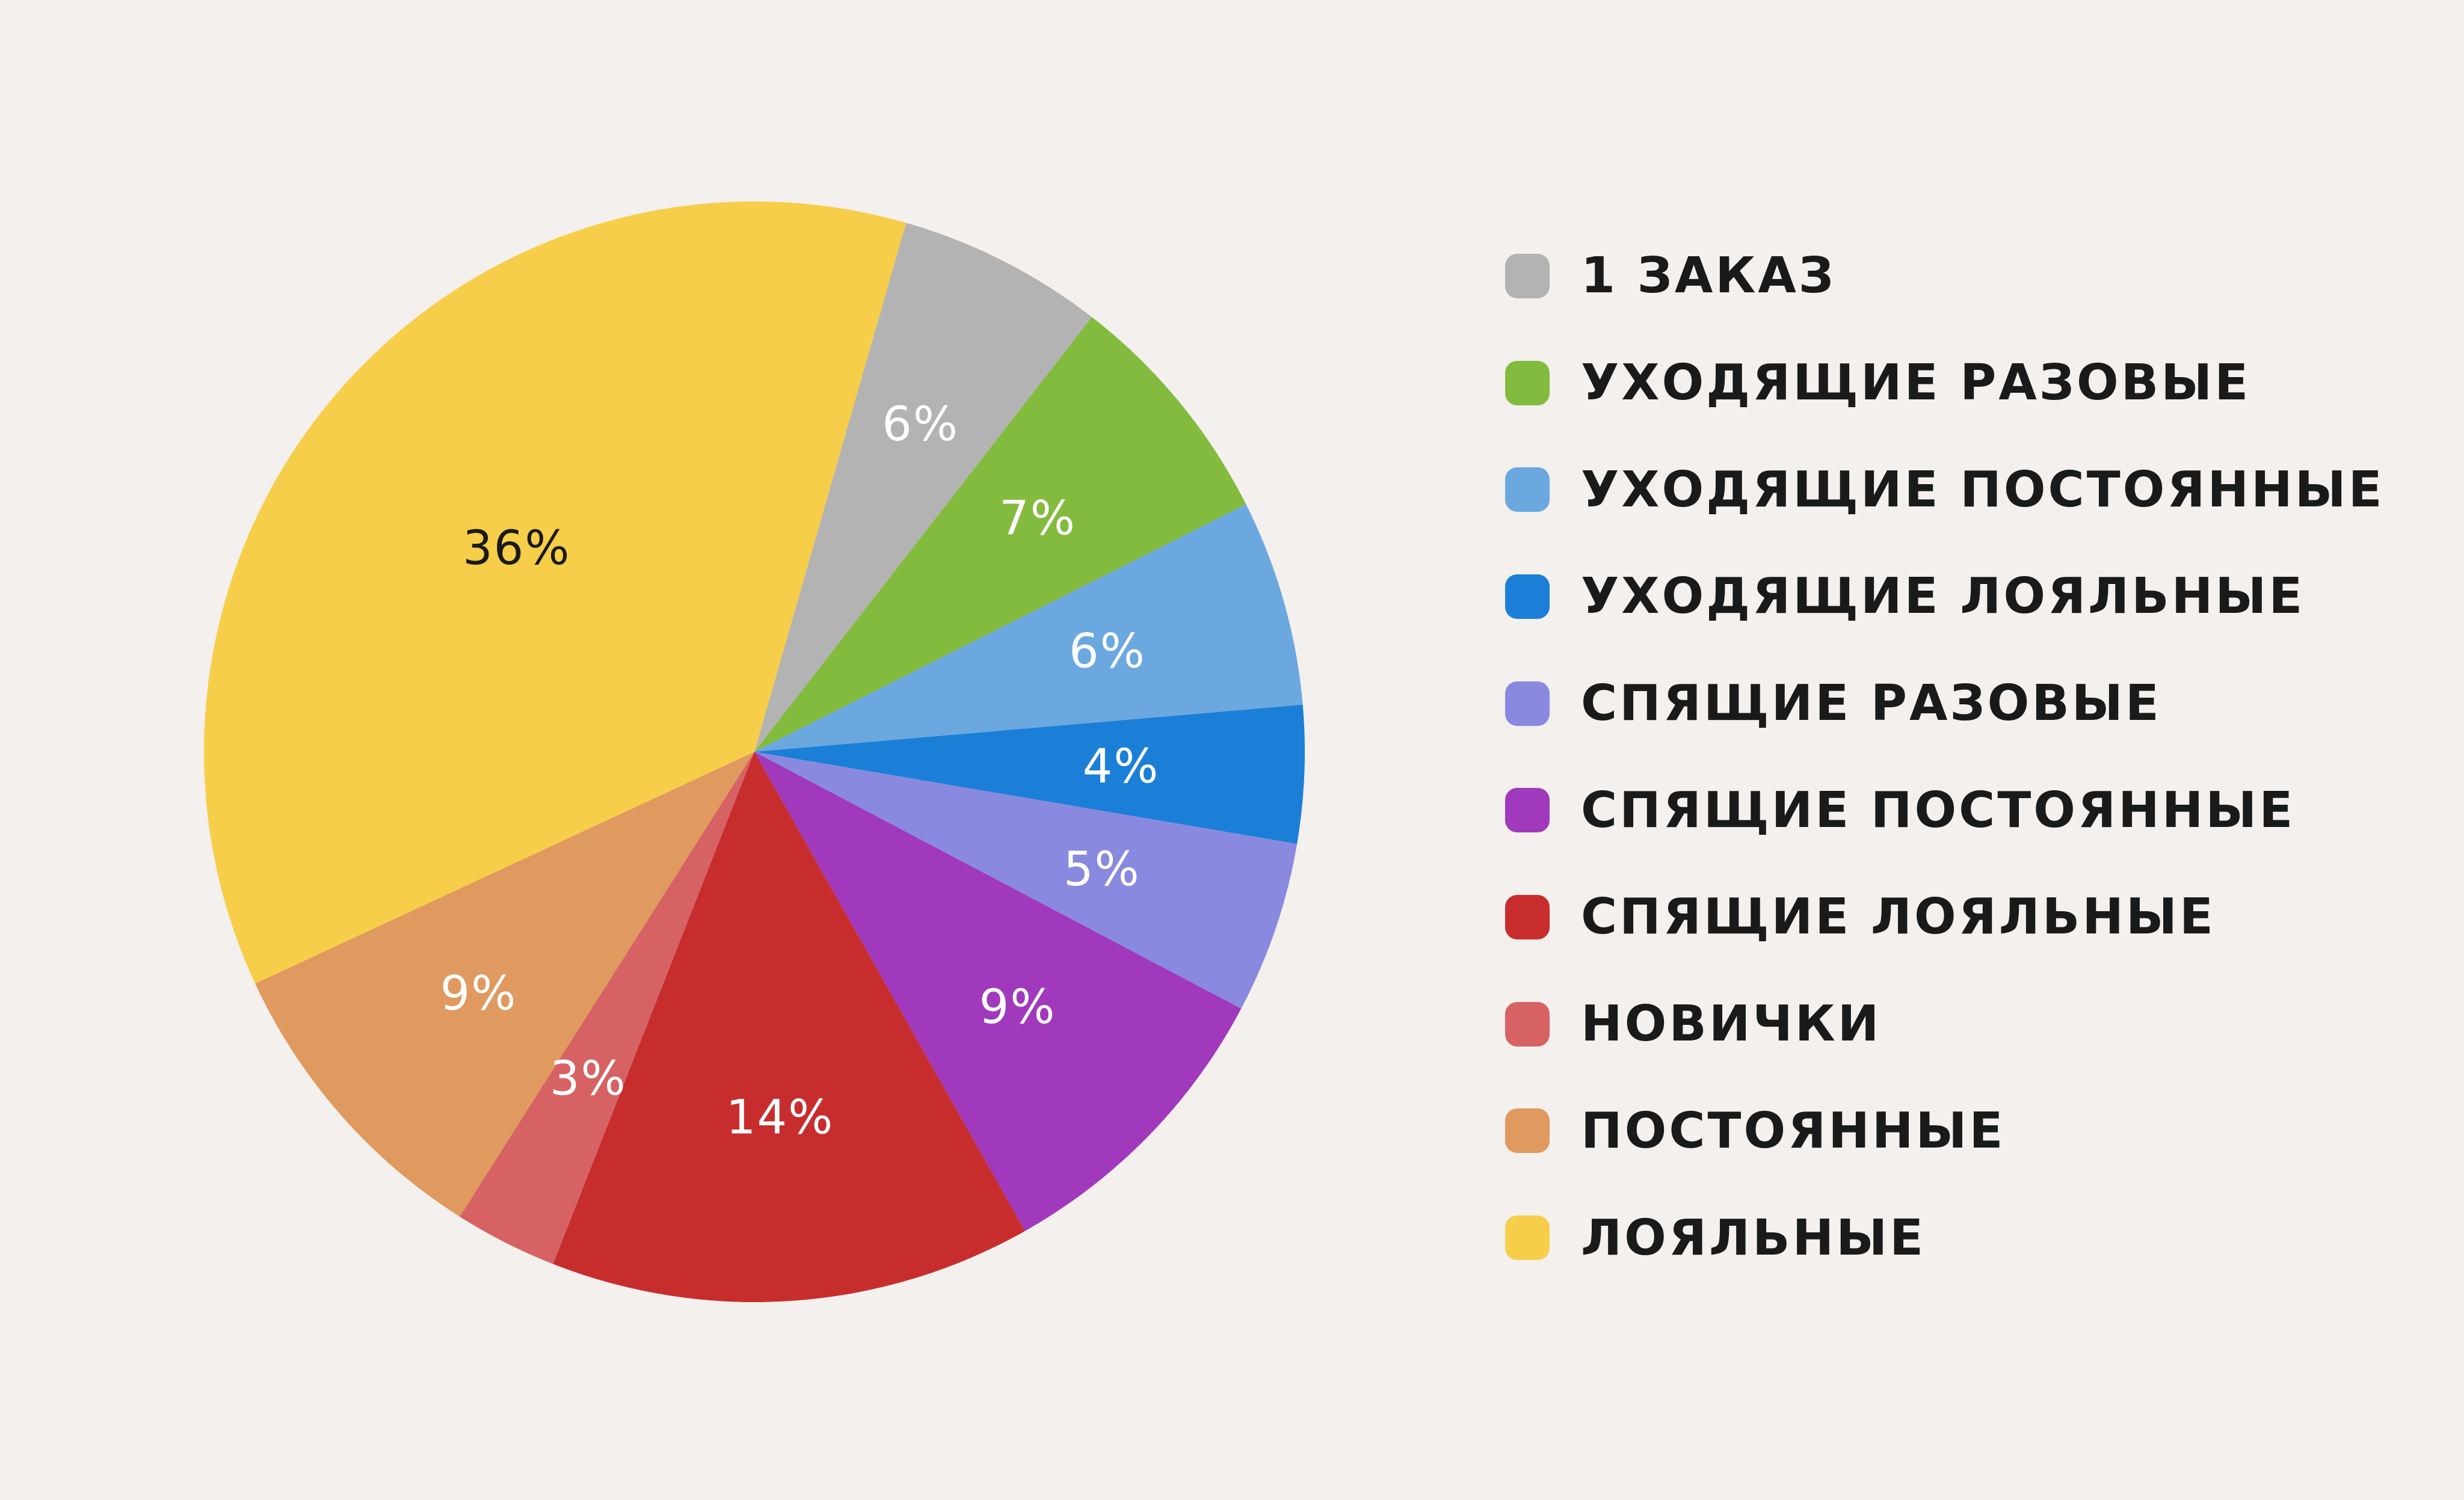  I want to click on pie-slice-label-5: 5%, so click(1102, 870).